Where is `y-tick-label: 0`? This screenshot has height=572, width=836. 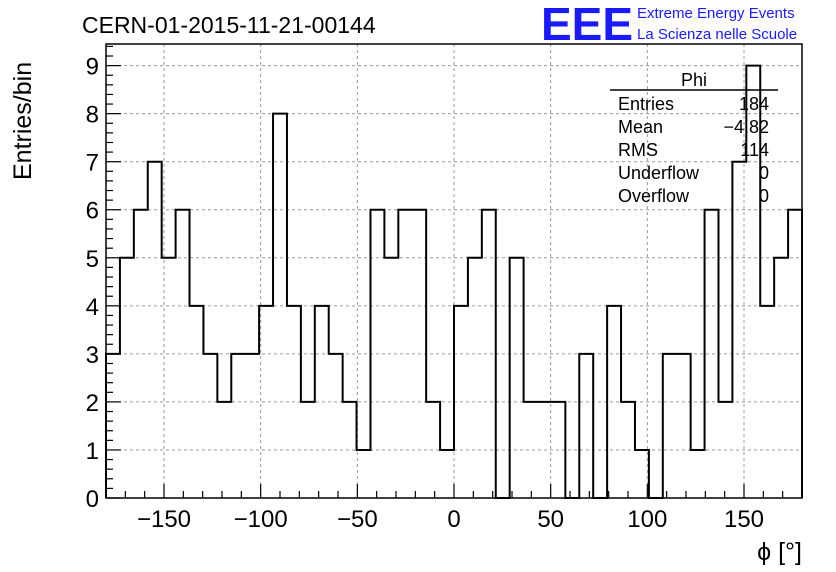 y-tick-label: 0 is located at coordinates (92, 499).